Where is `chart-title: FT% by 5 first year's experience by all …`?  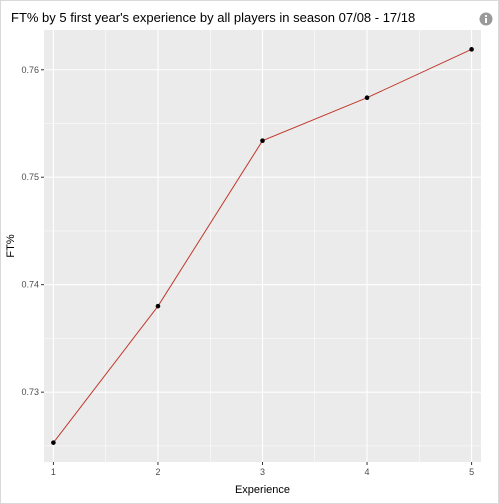 chart-title: FT% by 5 first year's experience by all … is located at coordinates (213, 17).